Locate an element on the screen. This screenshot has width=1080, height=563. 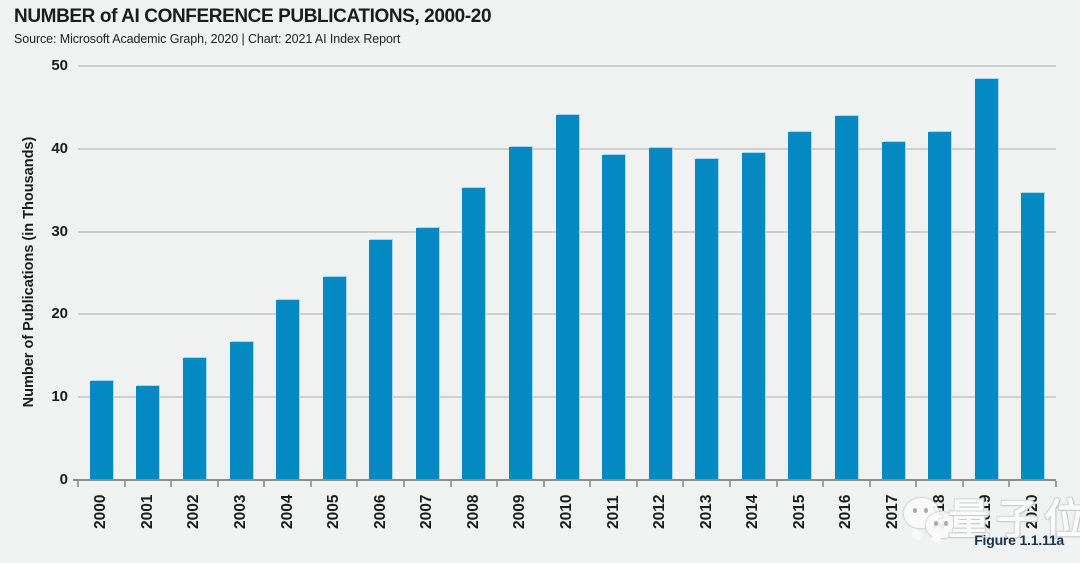
y-tick-label-20: 20 is located at coordinates (59, 314).